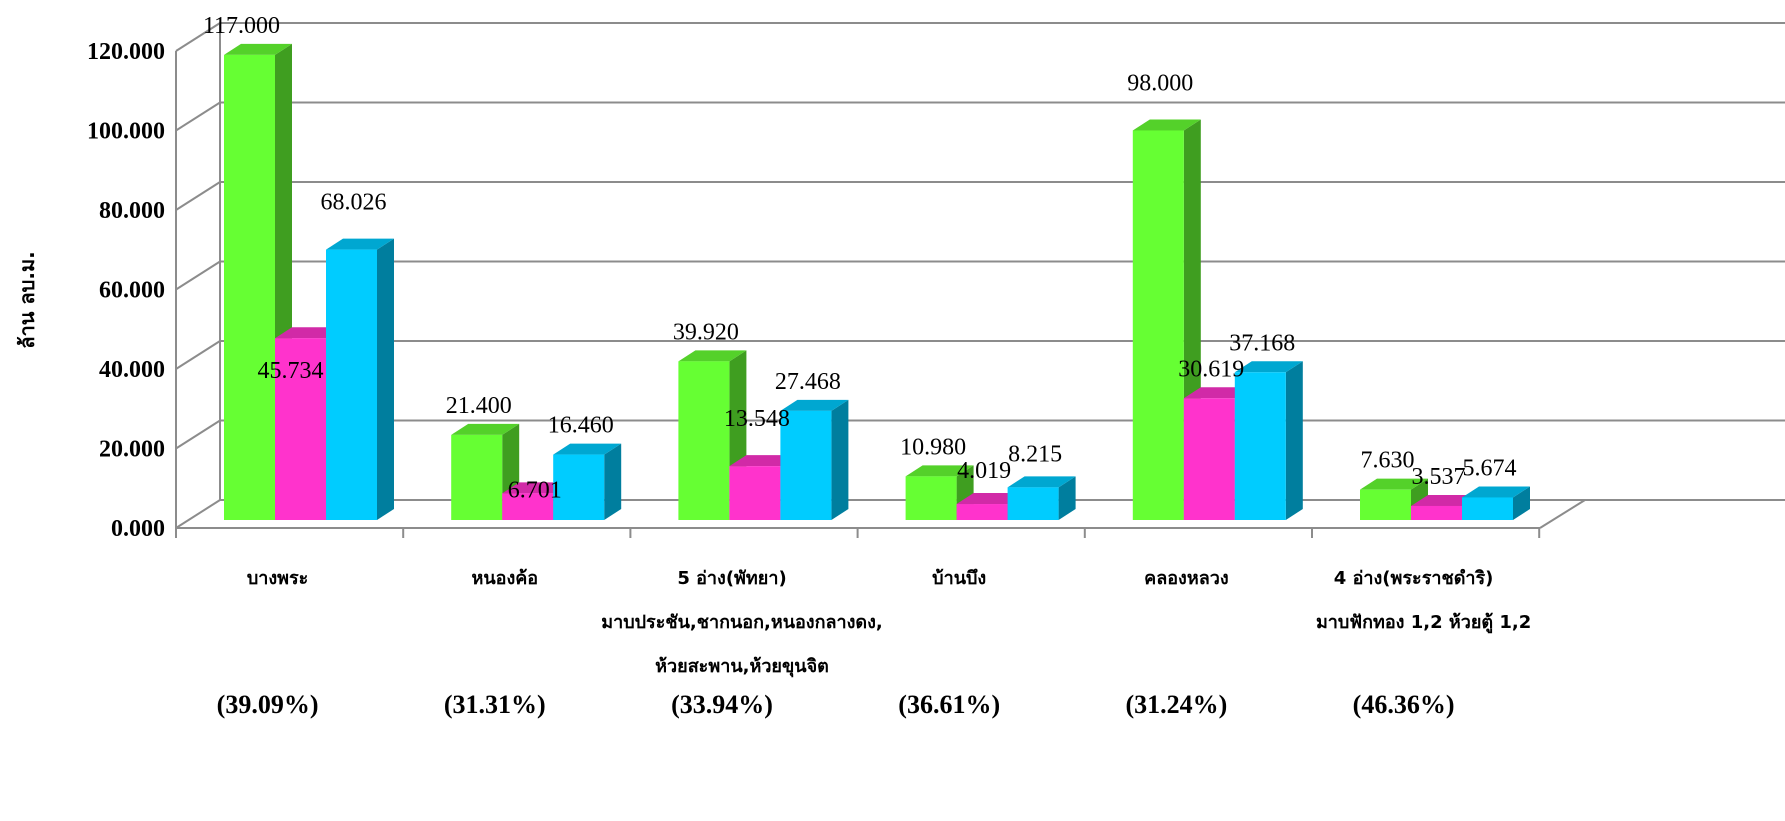 This screenshot has width=1785, height=821. What do you see at coordinates (722, 704) in the screenshot?
I see `category-percent: (33.94%)` at bounding box center [722, 704].